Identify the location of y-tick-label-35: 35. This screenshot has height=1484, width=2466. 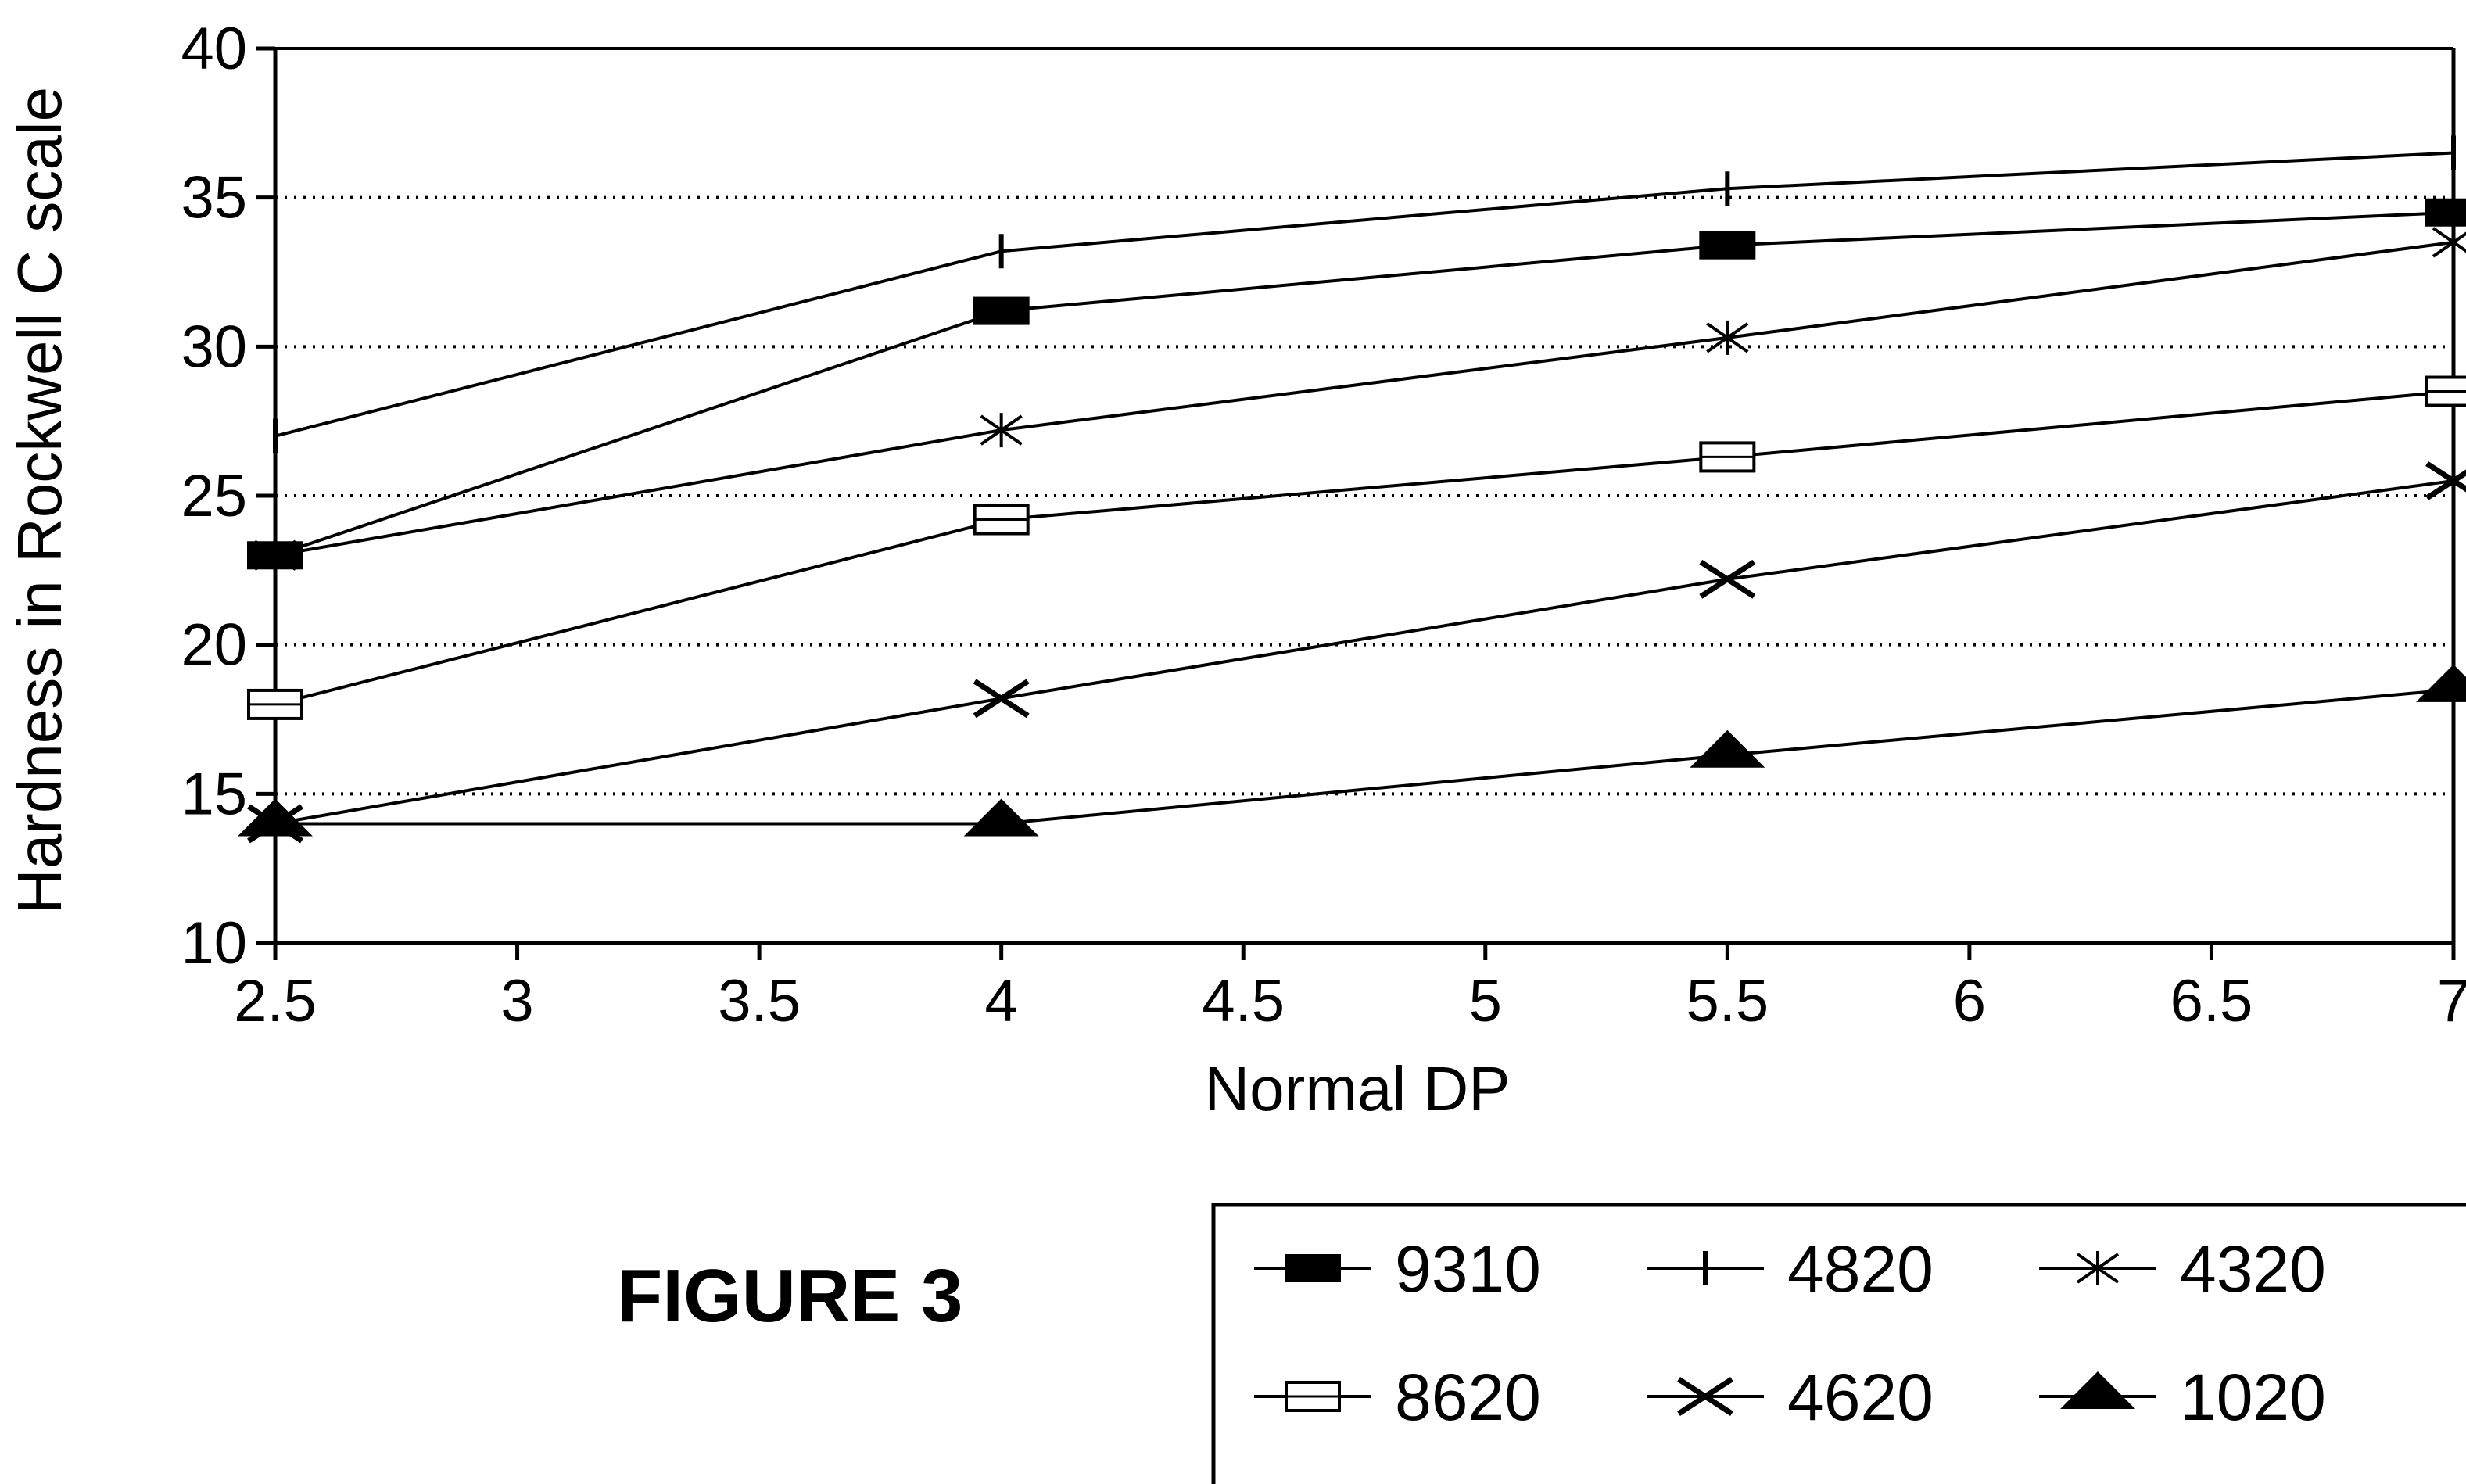
(214, 198).